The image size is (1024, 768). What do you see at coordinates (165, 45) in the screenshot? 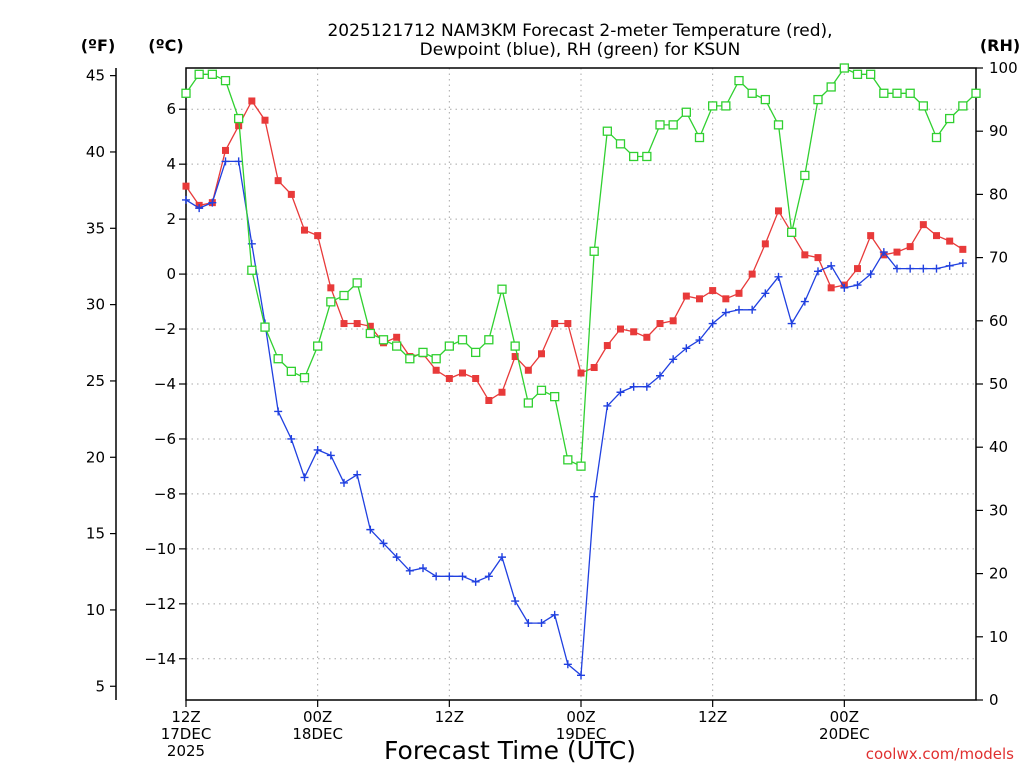
I see `celsius-unit-label: (ºC)` at bounding box center [165, 45].